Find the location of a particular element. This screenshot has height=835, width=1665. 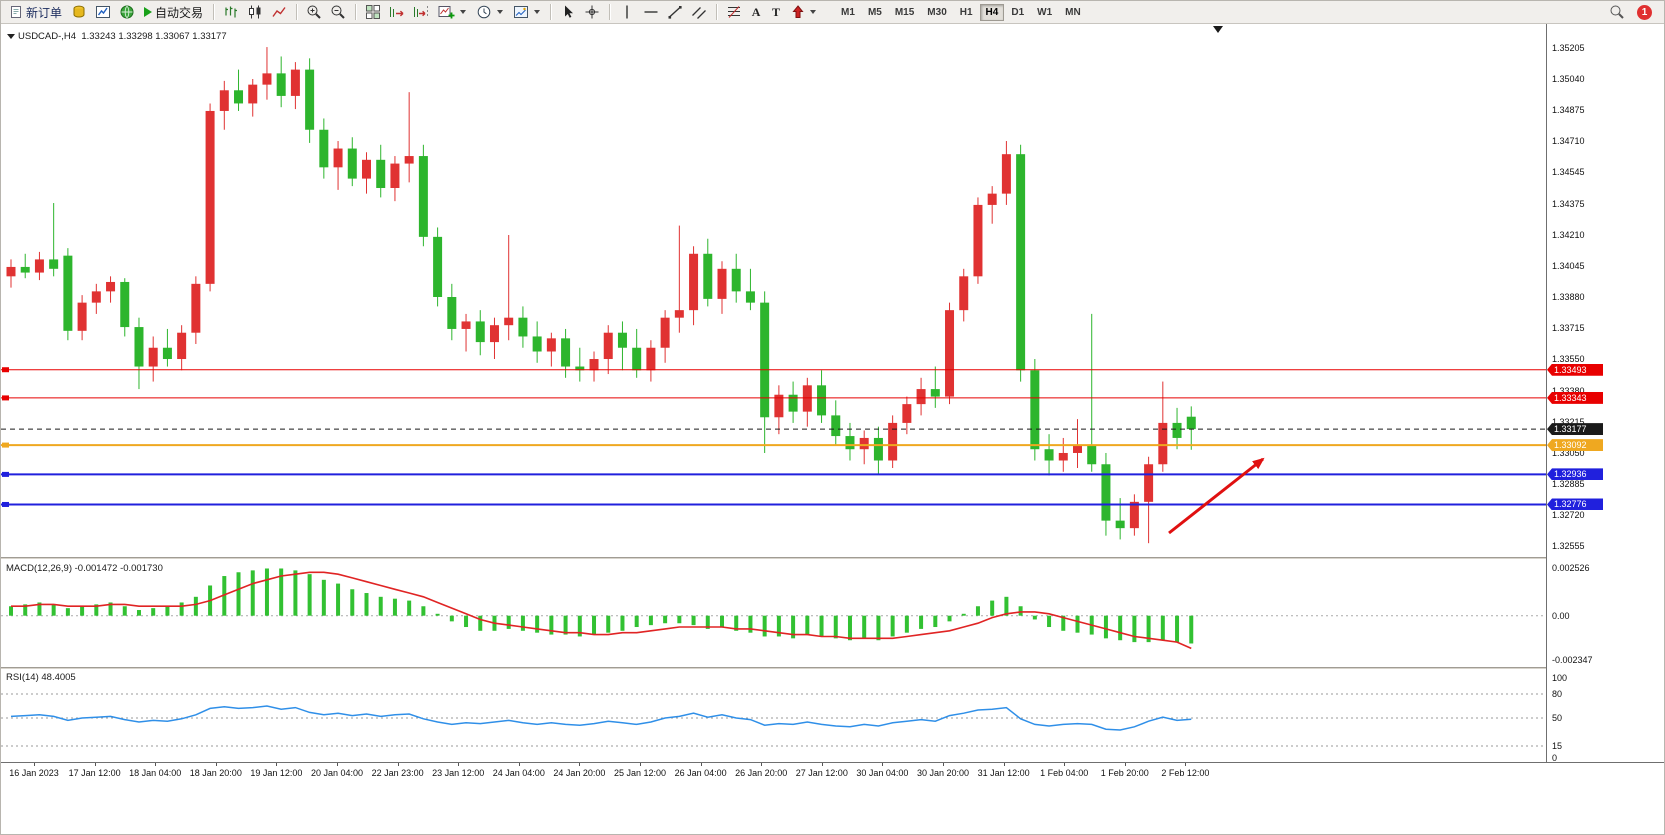

toolbar-separator is located at coordinates (356, 12).